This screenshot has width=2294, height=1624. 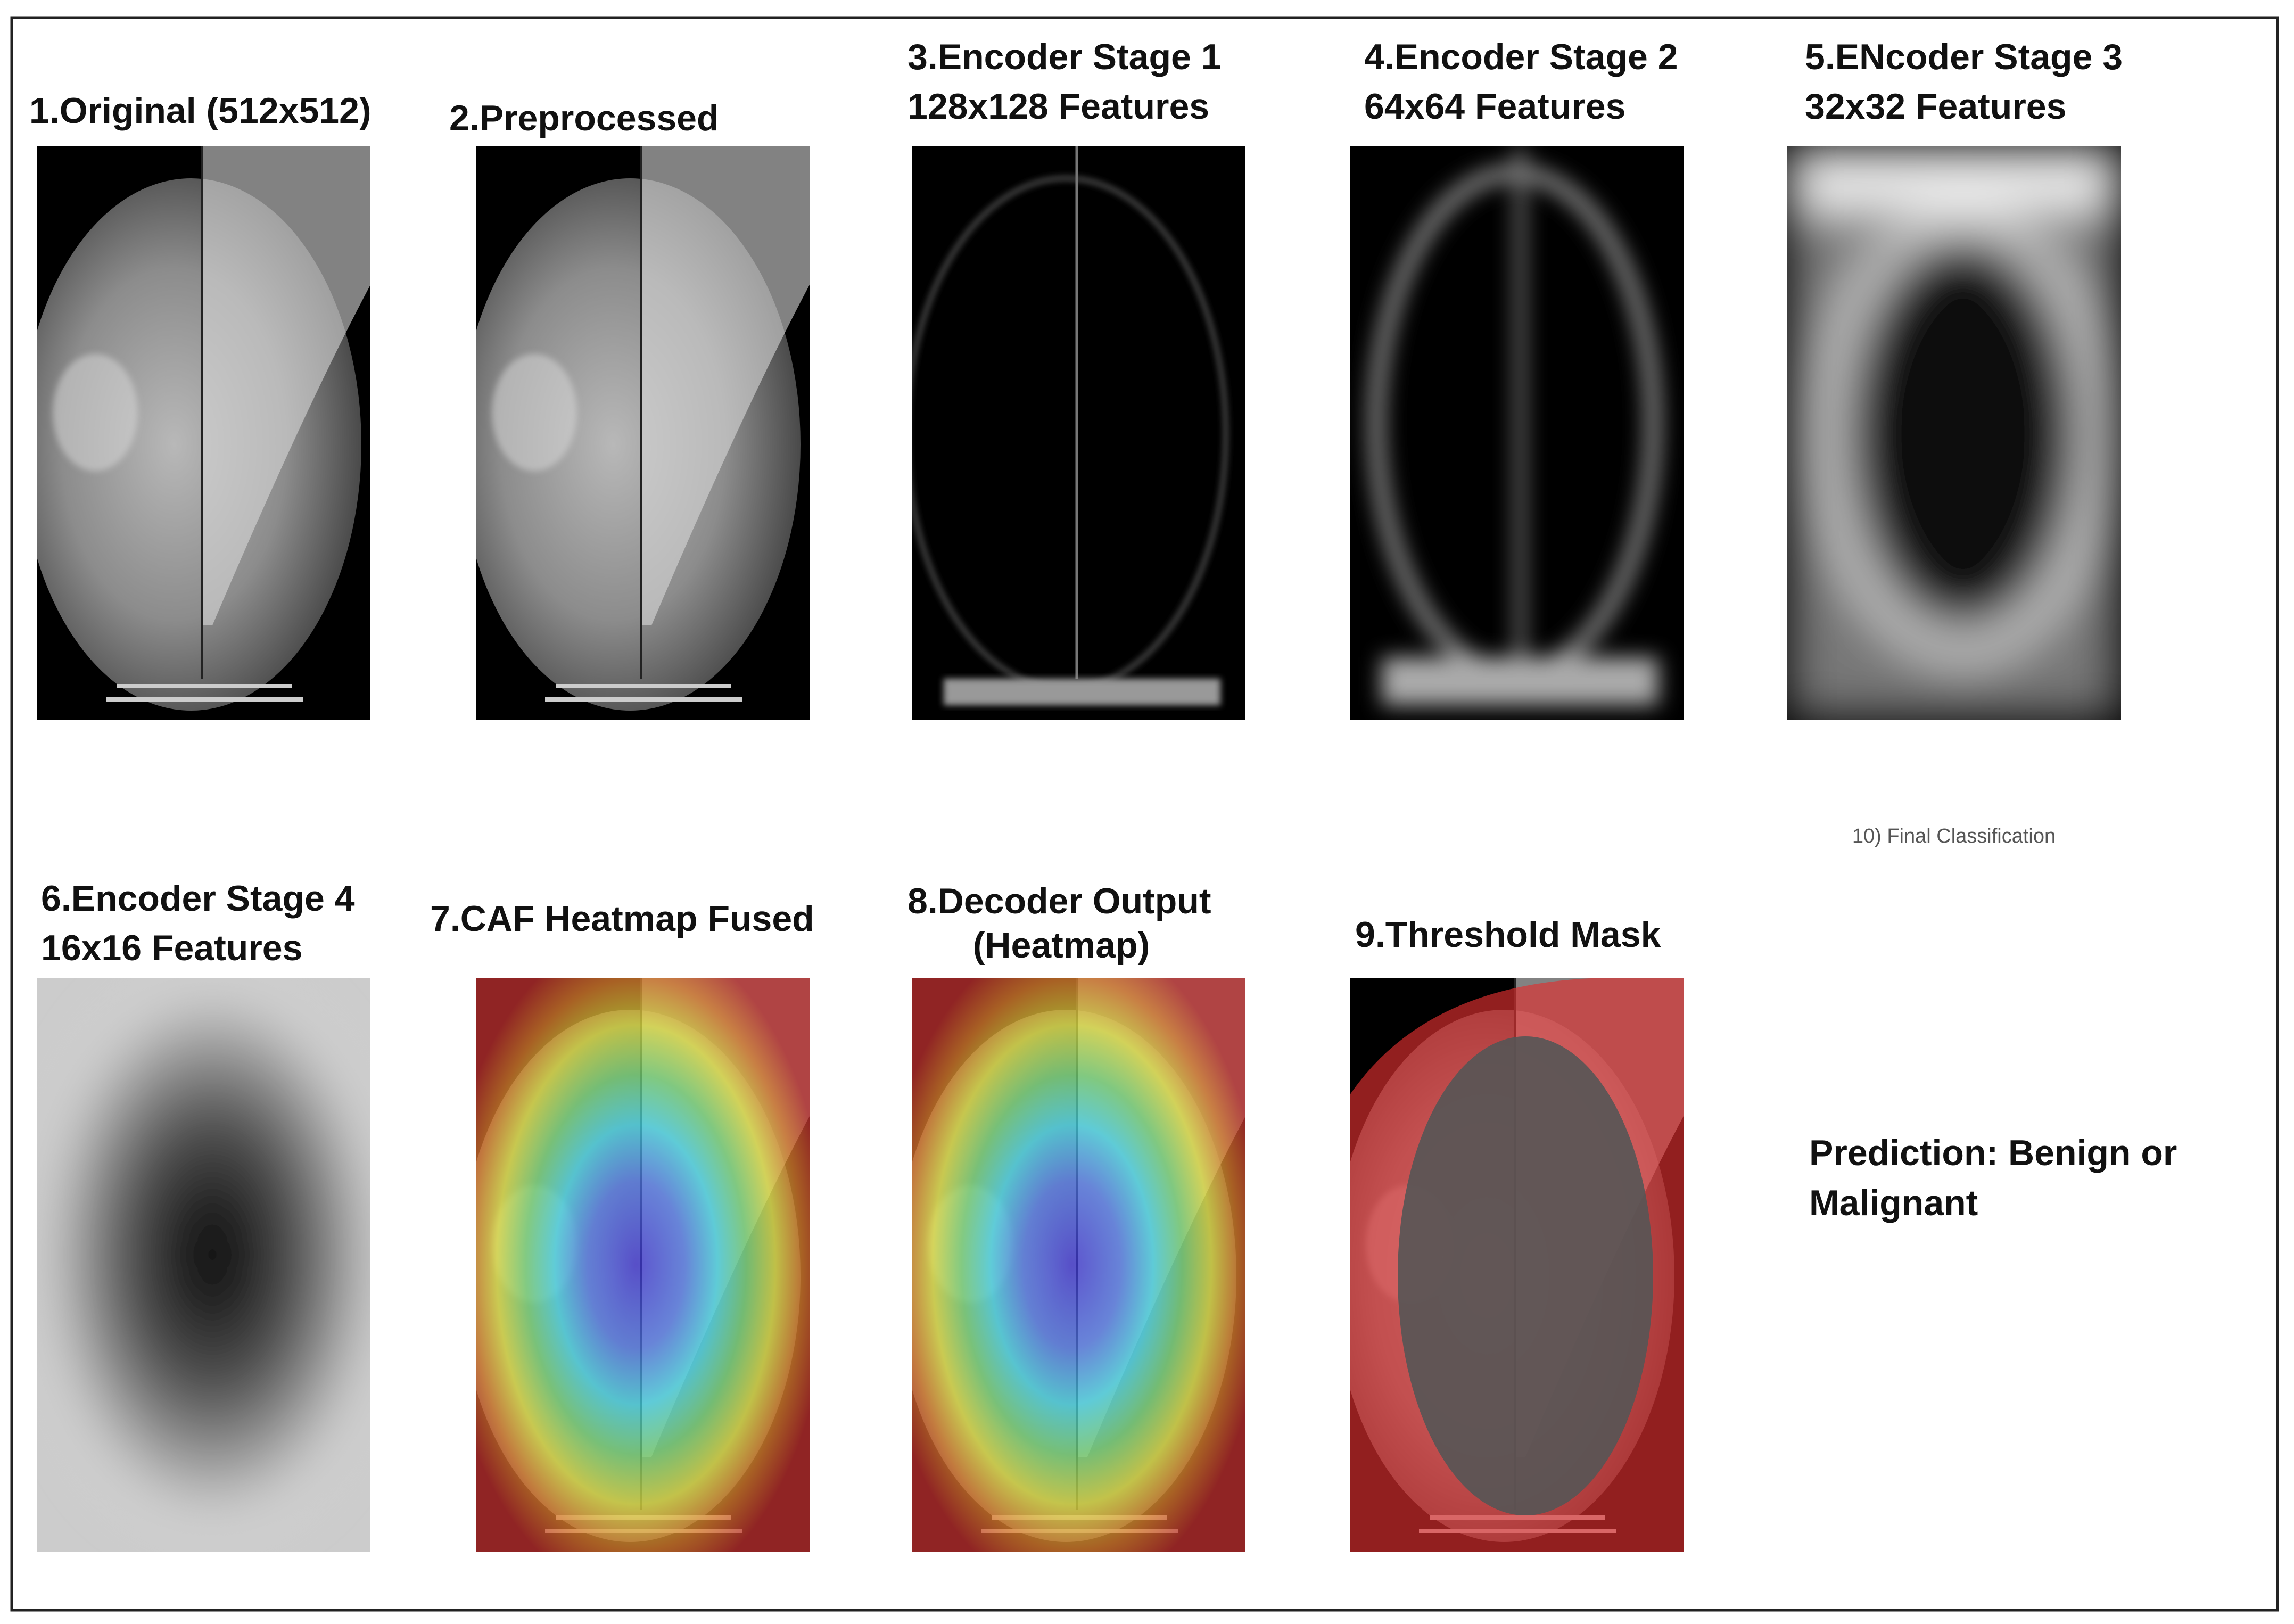 What do you see at coordinates (1508, 934) in the screenshot?
I see `panel-title: 9.Threshold Mask` at bounding box center [1508, 934].